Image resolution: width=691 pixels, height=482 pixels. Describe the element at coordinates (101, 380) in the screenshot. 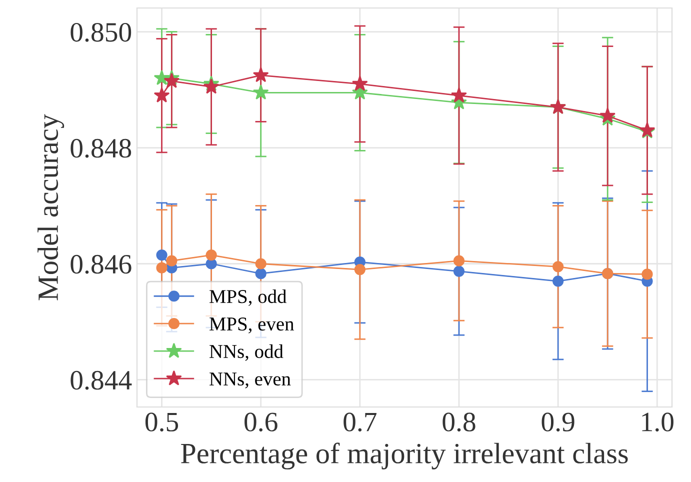

I see `y-tick-label: 0.844` at that location.